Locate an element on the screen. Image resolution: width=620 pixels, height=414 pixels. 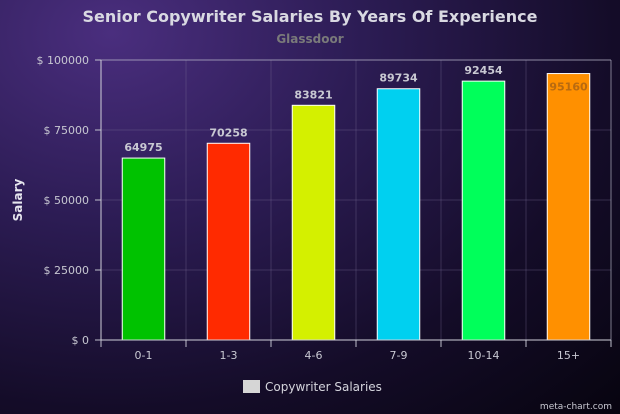
chart-subtitle: Glassdoor is located at coordinates (309, 39).